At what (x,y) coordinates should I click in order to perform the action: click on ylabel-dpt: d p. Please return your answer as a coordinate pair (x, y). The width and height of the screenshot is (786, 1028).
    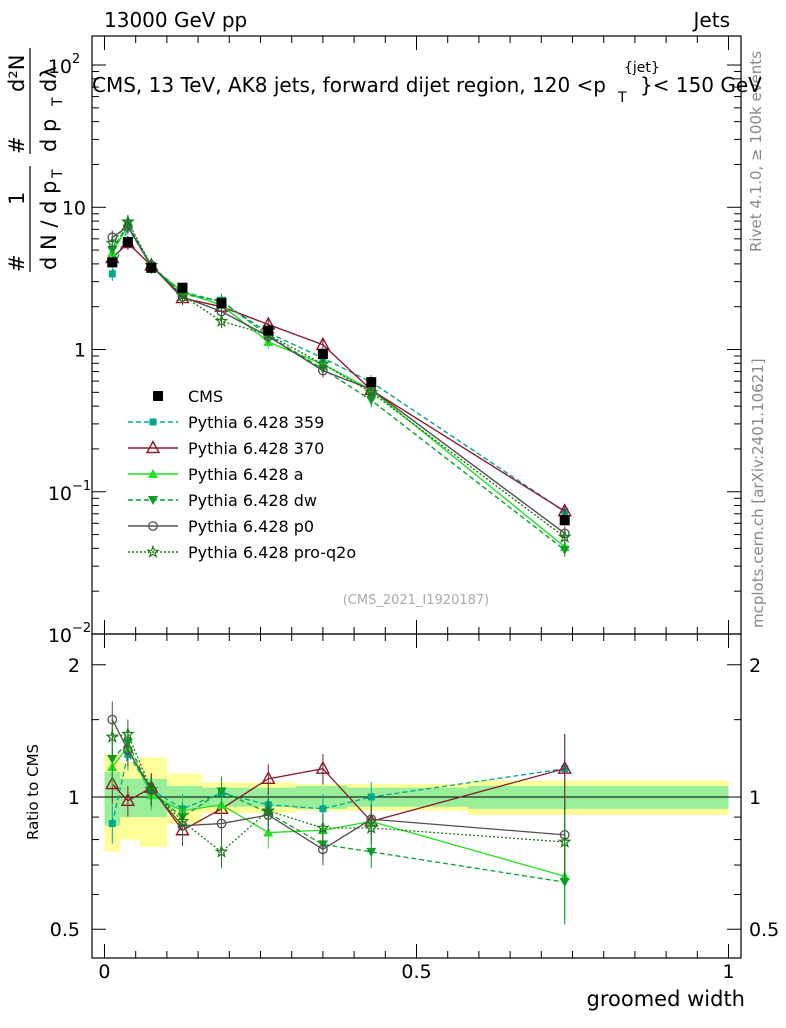
    Looking at the image, I should click on (49, 135).